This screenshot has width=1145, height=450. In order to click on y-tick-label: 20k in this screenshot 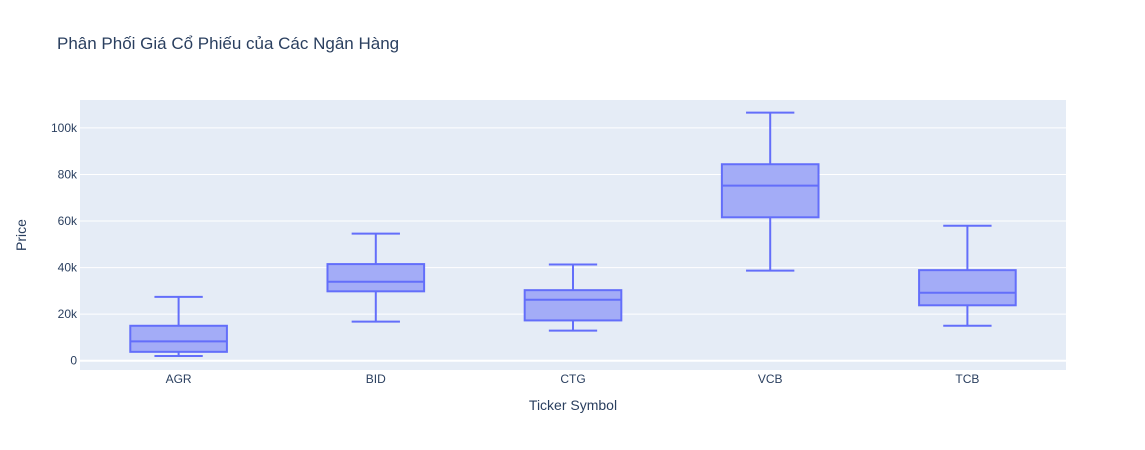, I will do `click(68, 314)`.